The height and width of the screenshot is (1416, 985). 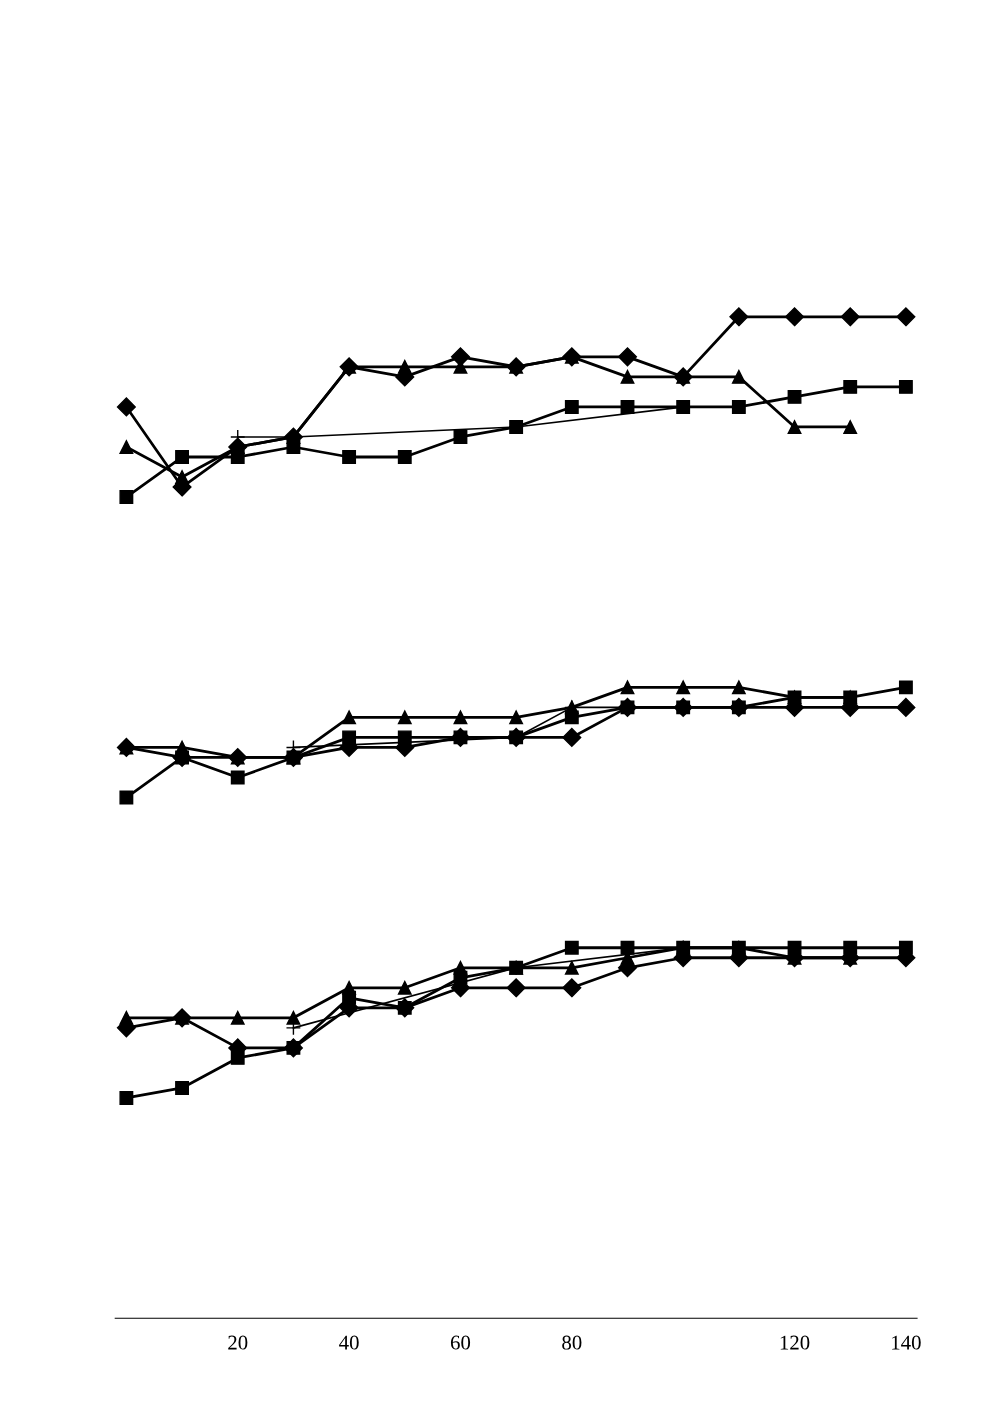 I want to click on x-tick-label: 140, so click(x=906, y=1342).